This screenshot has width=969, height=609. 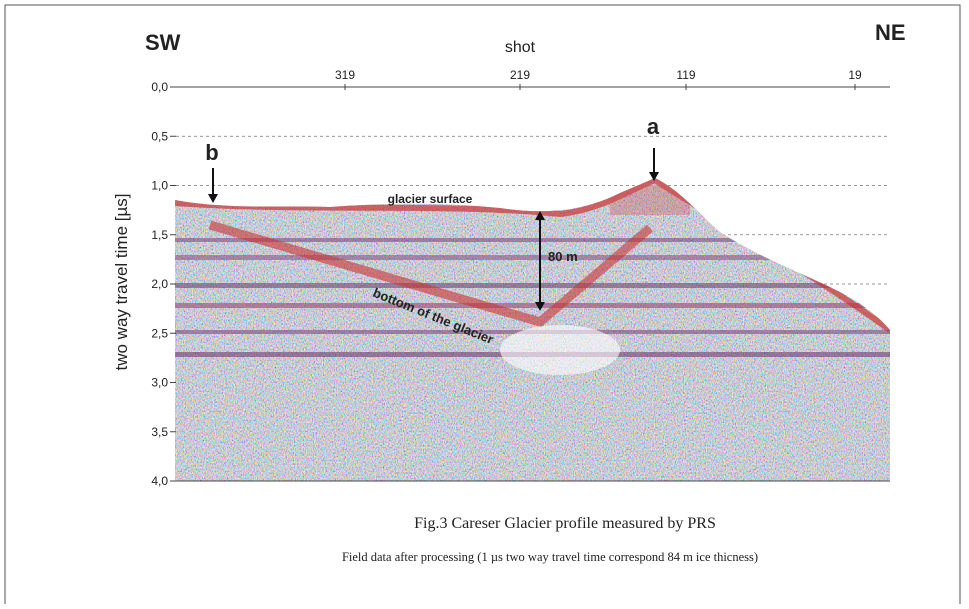 What do you see at coordinates (159, 235) in the screenshot?
I see `y-tick-label: 1,5` at bounding box center [159, 235].